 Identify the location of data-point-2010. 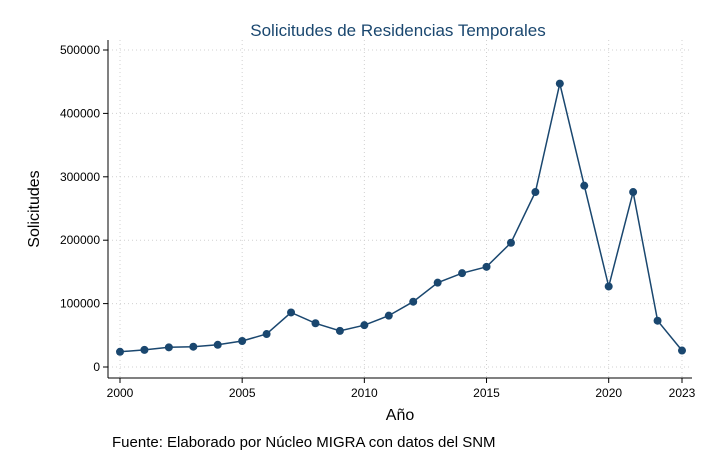
(364, 325).